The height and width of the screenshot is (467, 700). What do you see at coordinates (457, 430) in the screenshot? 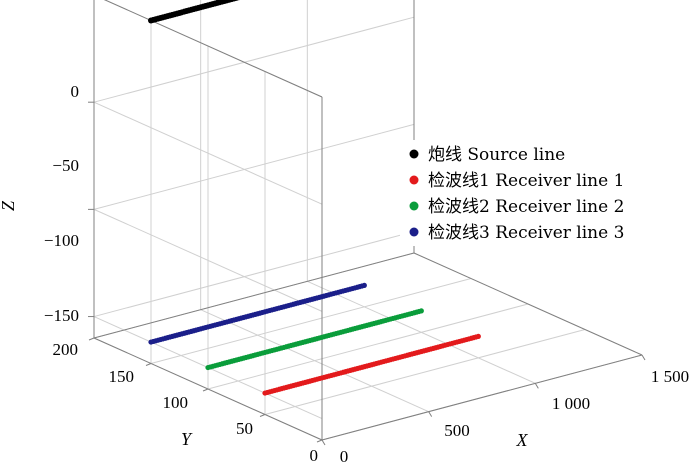
I see `x-tick-label: 500` at bounding box center [457, 430].